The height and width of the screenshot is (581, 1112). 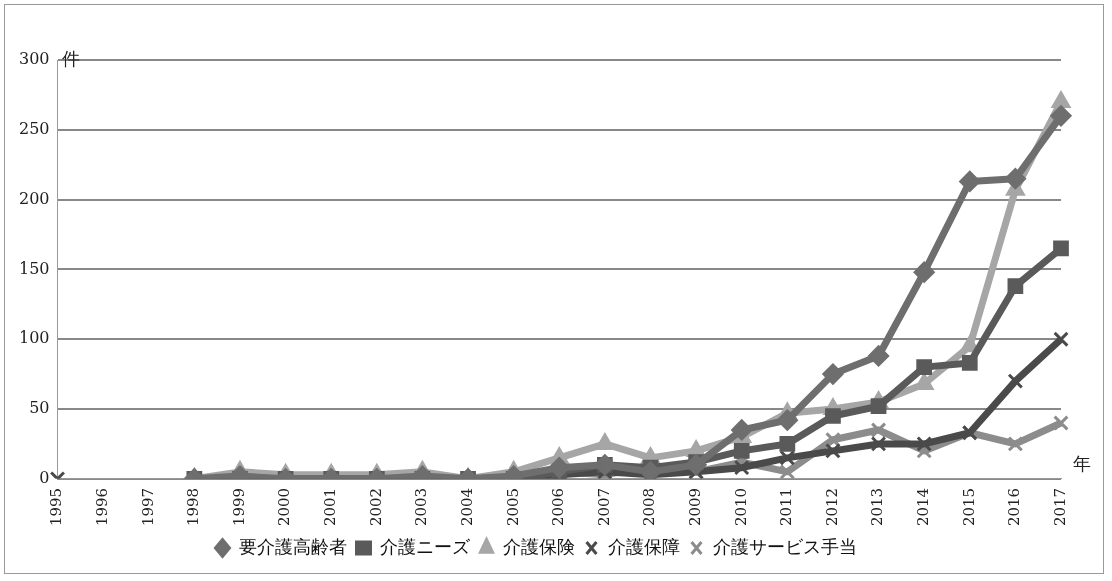 What do you see at coordinates (102, 507) in the screenshot?
I see `x-tick-label: 1996` at bounding box center [102, 507].